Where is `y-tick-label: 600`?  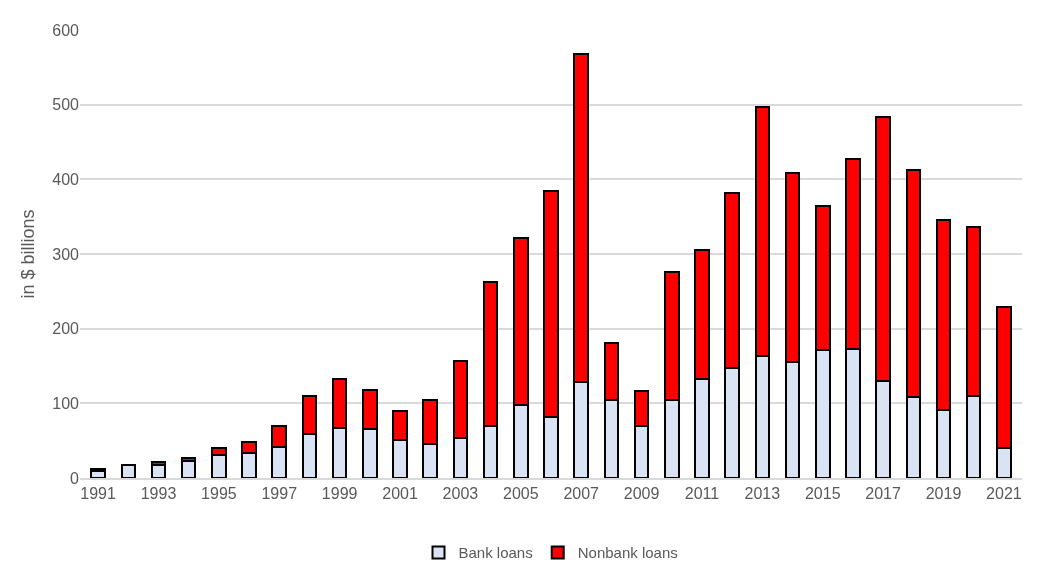
y-tick-label: 600 is located at coordinates (66, 30).